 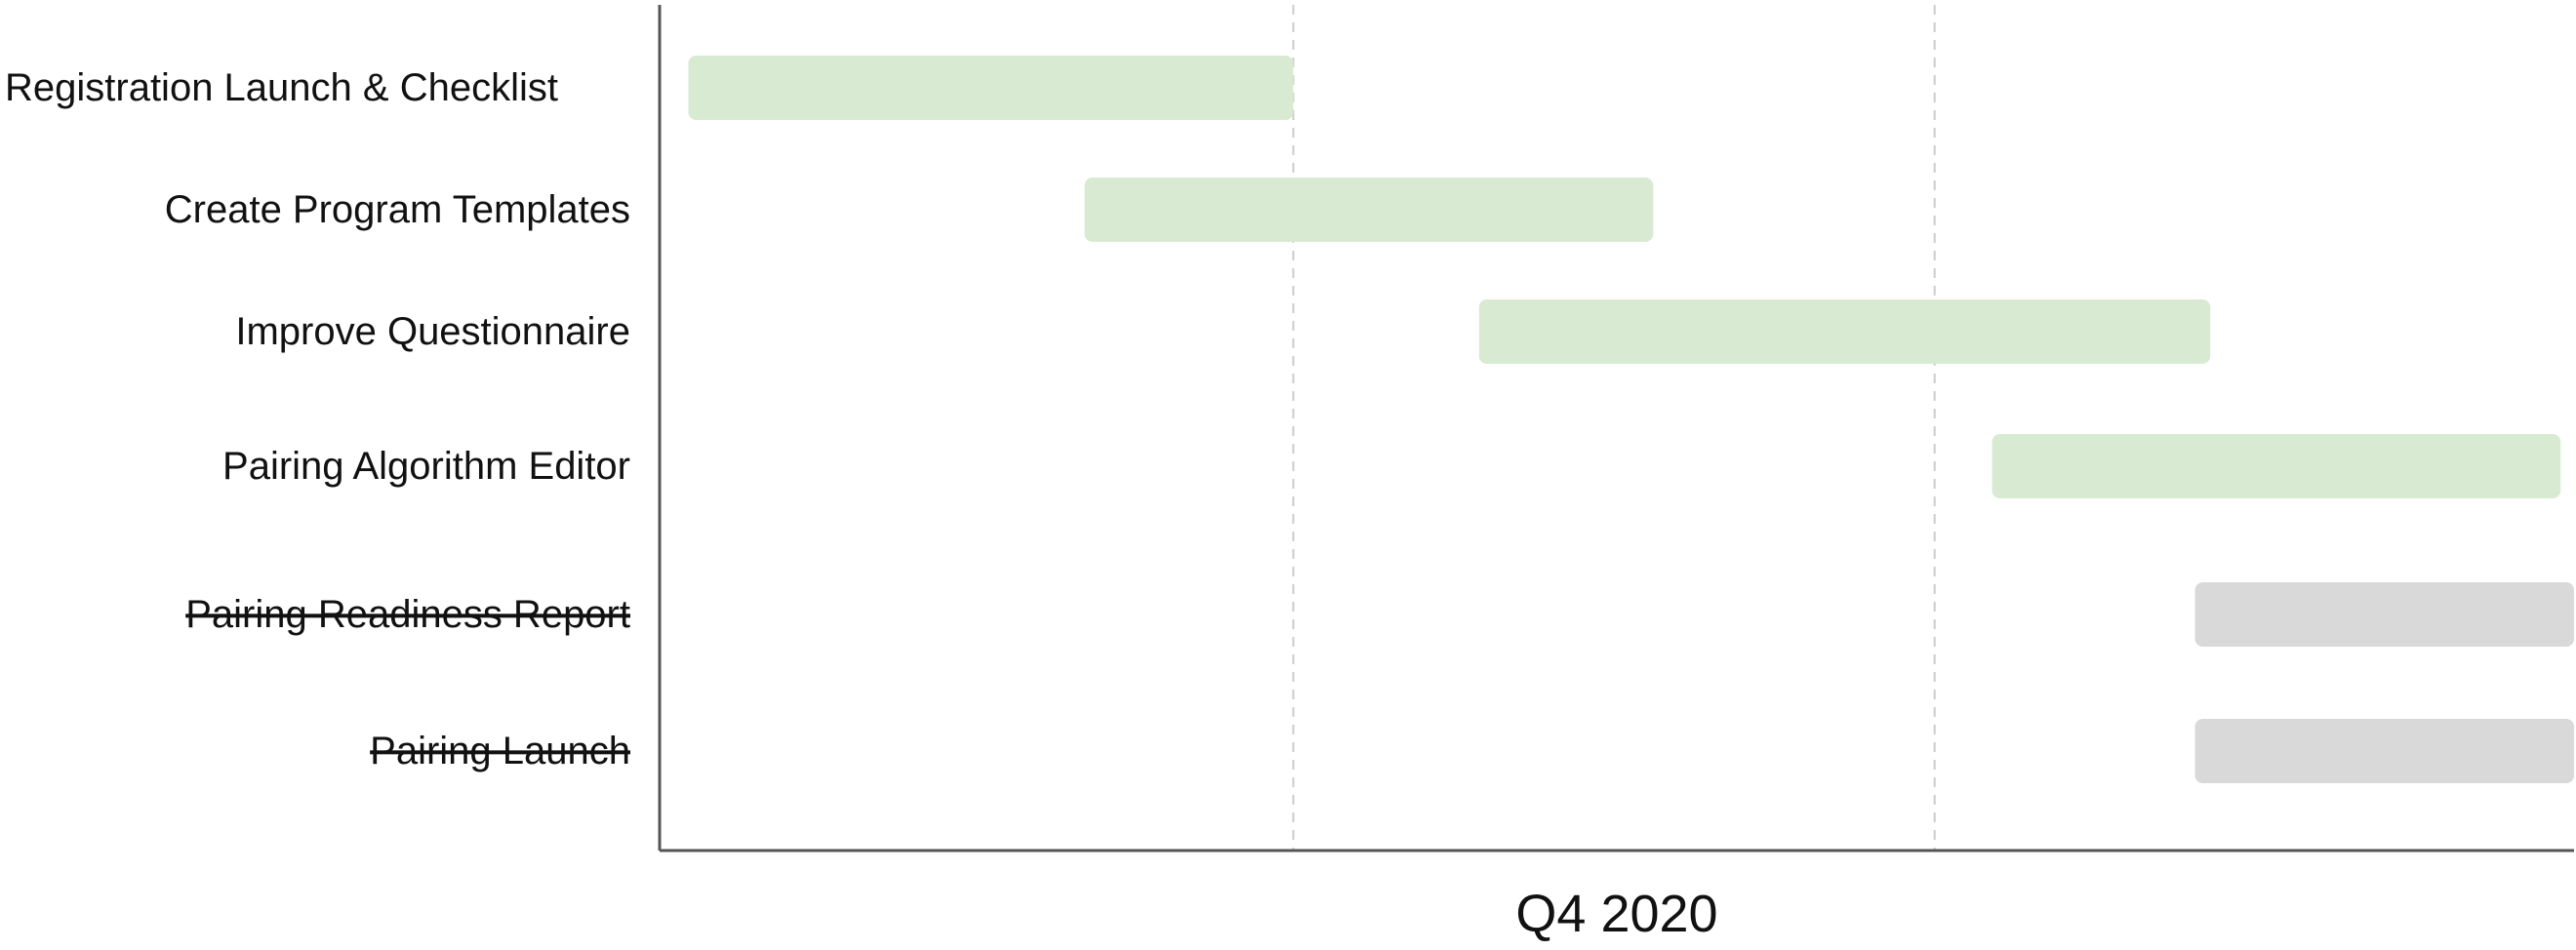 I want to click on task-label: Pairing Algorithm Editor, so click(x=426, y=466).